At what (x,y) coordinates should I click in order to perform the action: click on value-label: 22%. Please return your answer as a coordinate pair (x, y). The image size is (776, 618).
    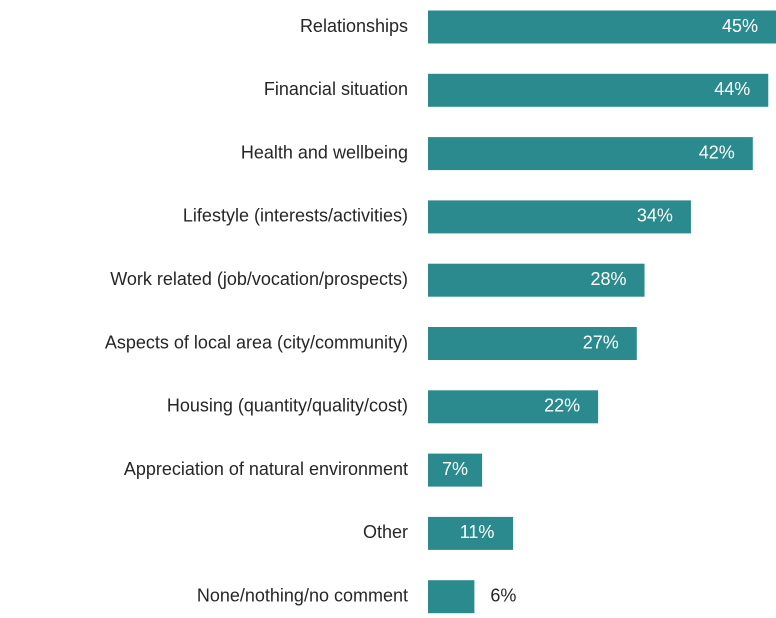
    Looking at the image, I should click on (562, 406).